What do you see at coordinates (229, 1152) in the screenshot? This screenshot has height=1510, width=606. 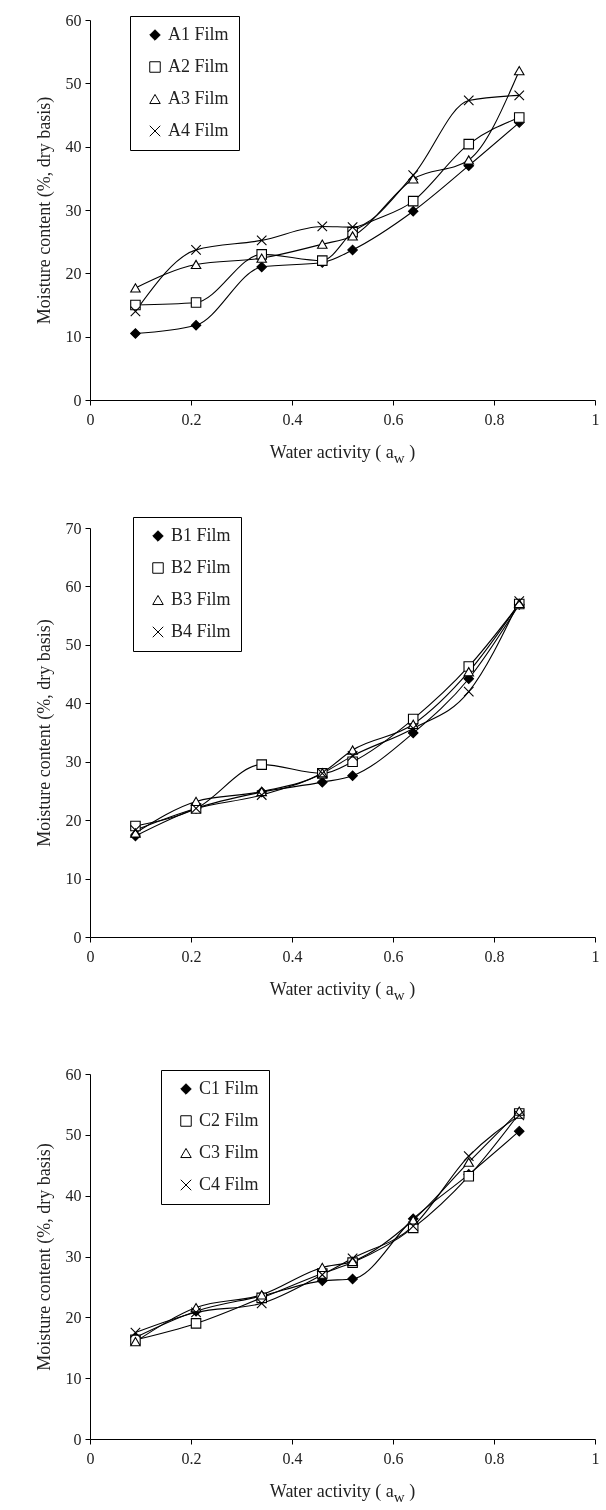 I see `legend-label: C3 Film` at bounding box center [229, 1152].